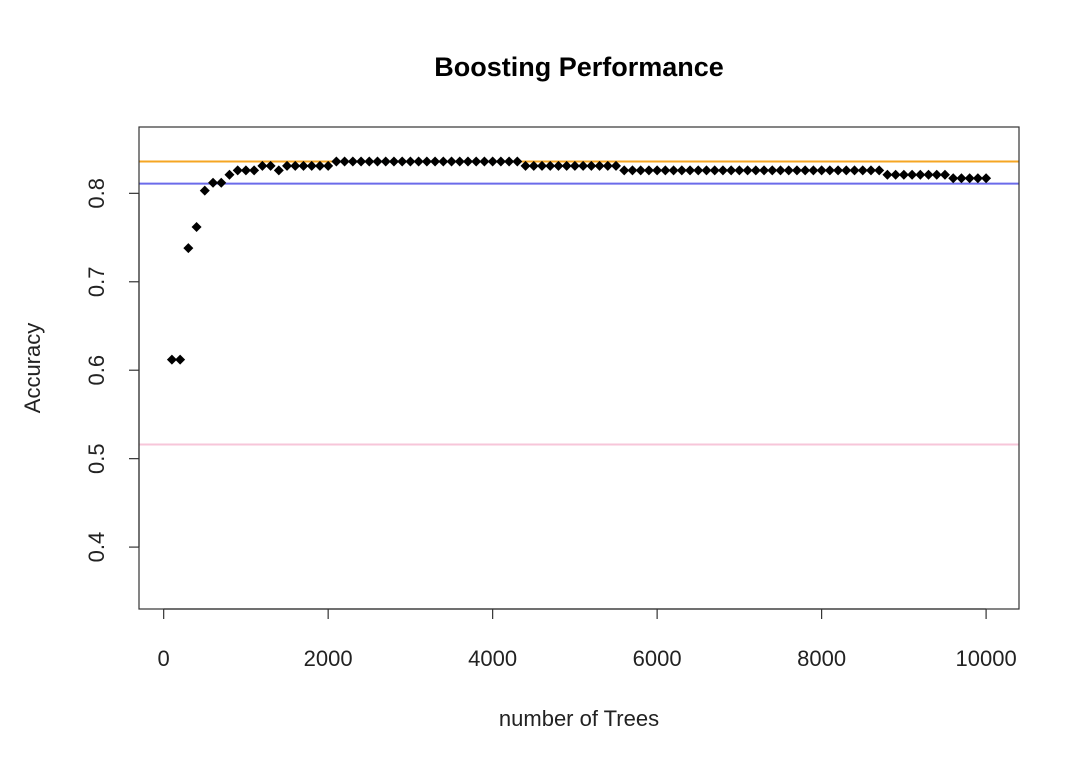 This screenshot has width=1078, height=758. Describe the element at coordinates (986, 658) in the screenshot. I see `x-tick-label: 10000` at that location.